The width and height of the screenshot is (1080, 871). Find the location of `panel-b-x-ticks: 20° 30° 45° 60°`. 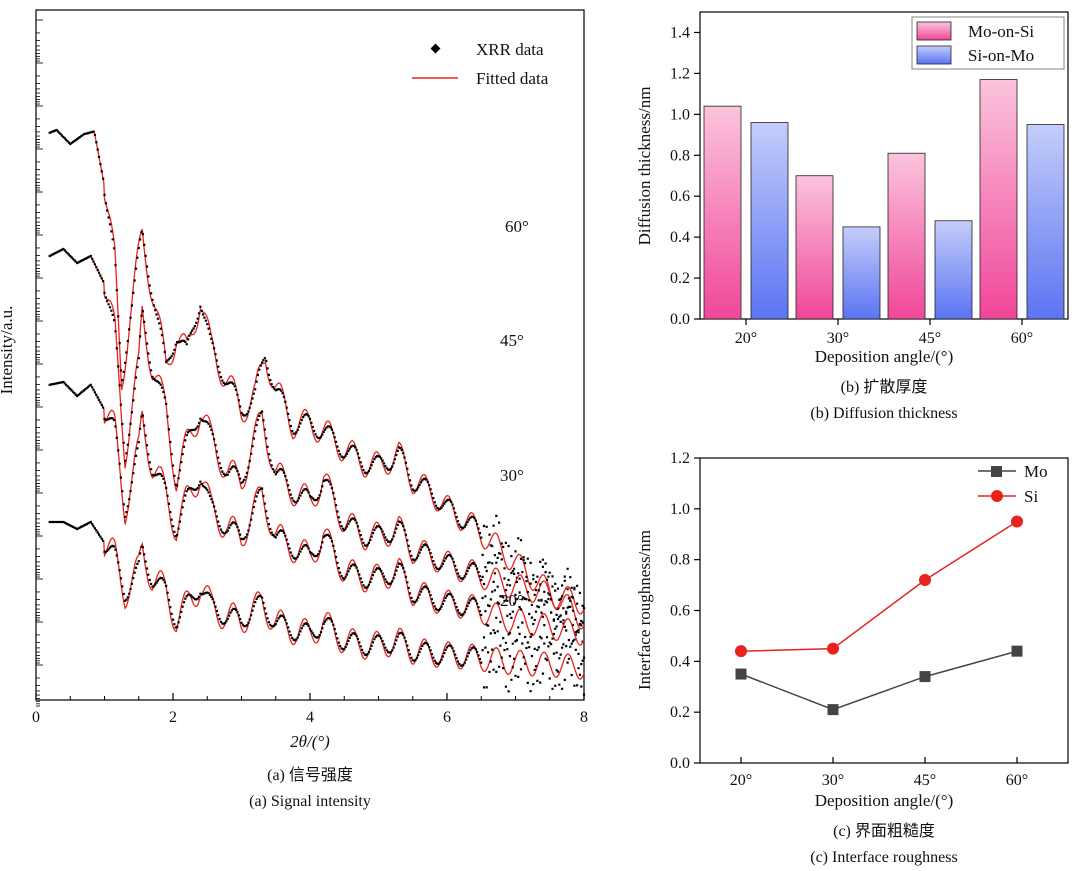

panel-b-x-ticks: 20° 30° 45° 60° is located at coordinates (884, 333).